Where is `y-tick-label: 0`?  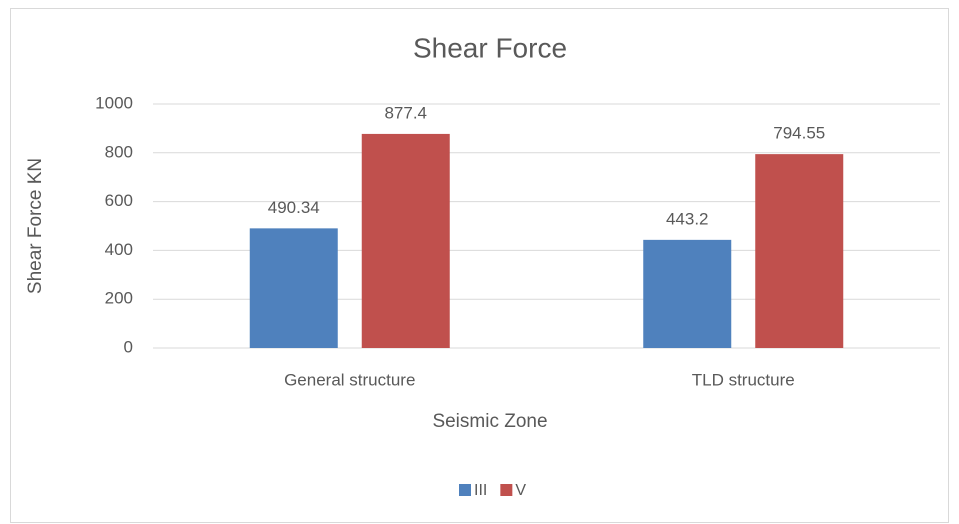 y-tick-label: 0 is located at coordinates (128, 346).